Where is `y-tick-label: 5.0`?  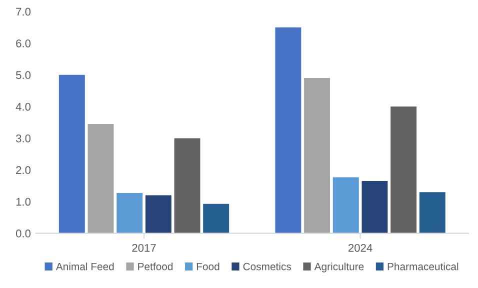
y-tick-label: 5.0 is located at coordinates (23, 75).